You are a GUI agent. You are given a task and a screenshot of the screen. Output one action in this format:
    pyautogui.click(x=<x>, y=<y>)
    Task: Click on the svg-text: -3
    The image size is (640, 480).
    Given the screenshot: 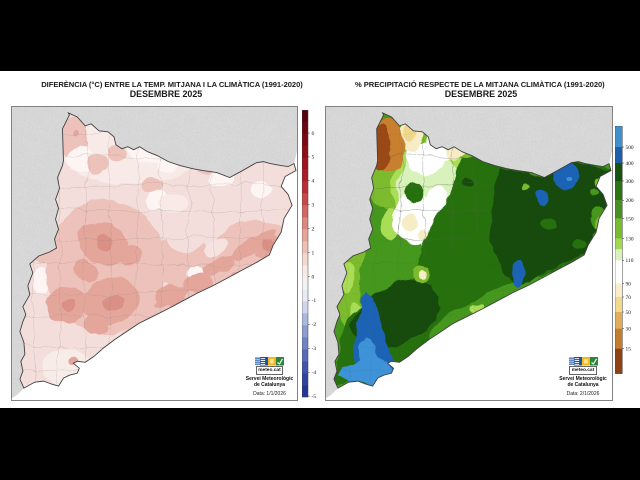 What is the action you would take?
    pyautogui.click(x=313, y=349)
    